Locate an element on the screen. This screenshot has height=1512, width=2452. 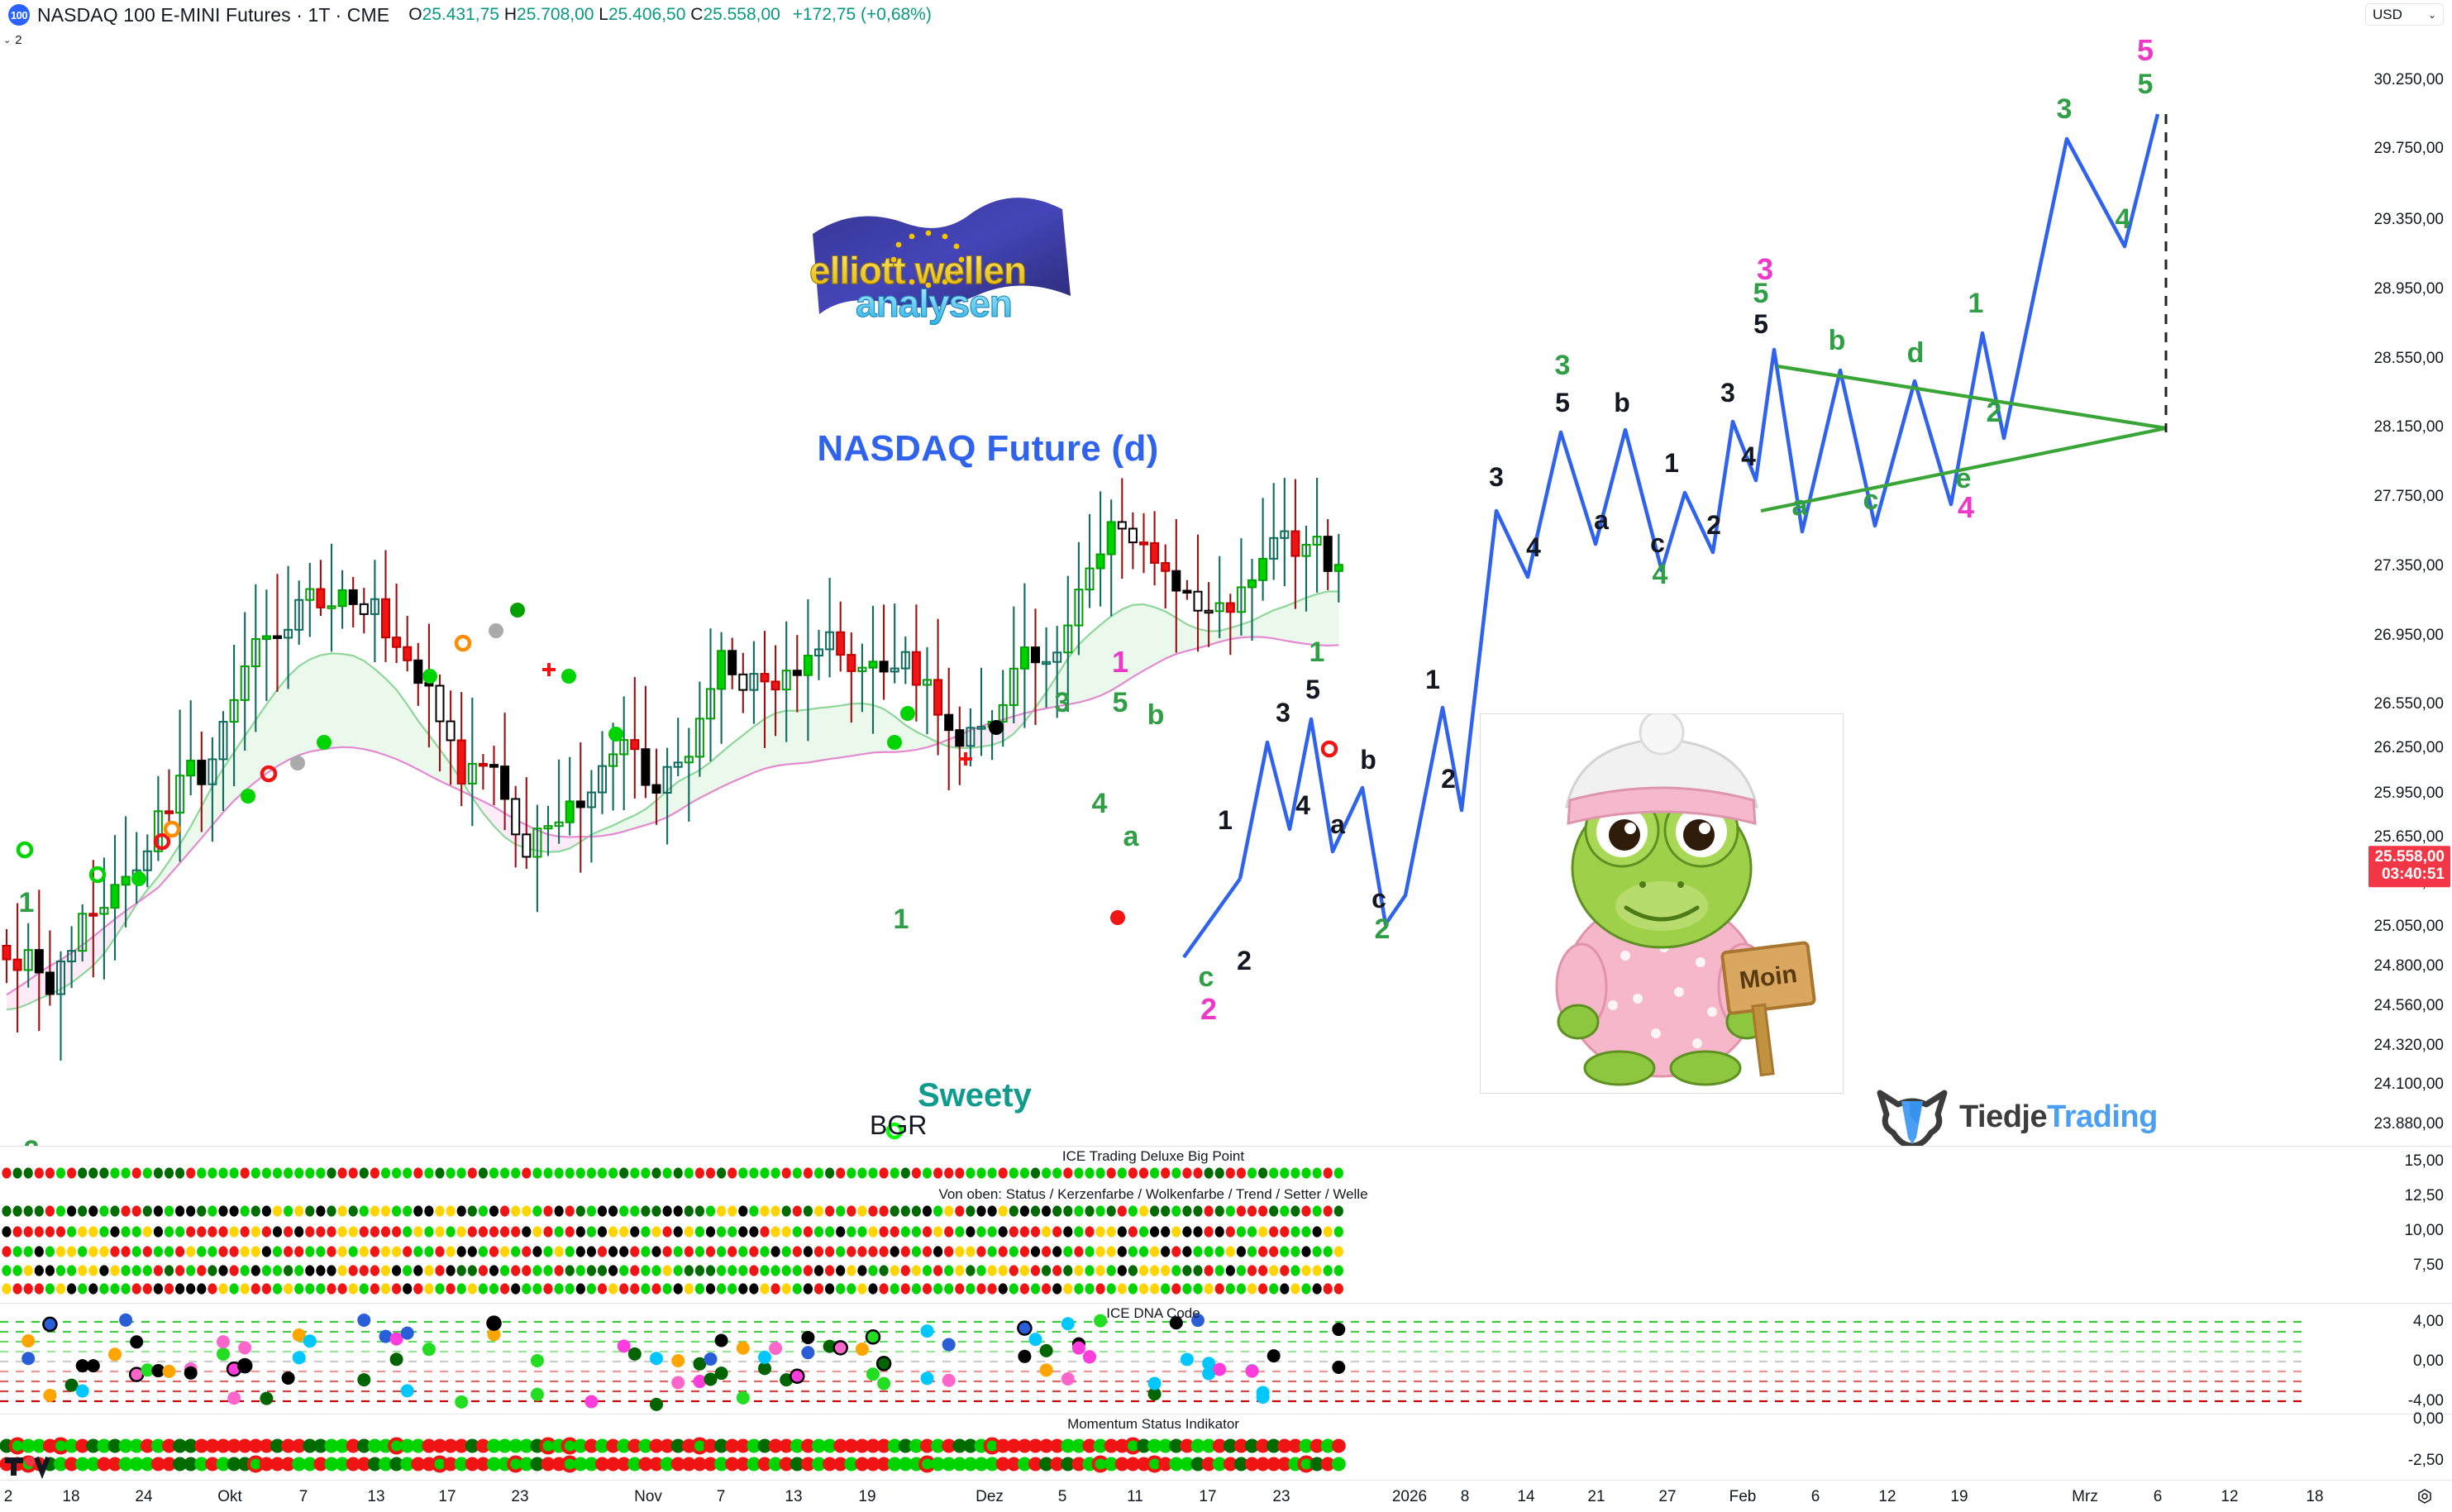
tiedje-trading-logo: TiedjeTrading is located at coordinates (2042, 1113).